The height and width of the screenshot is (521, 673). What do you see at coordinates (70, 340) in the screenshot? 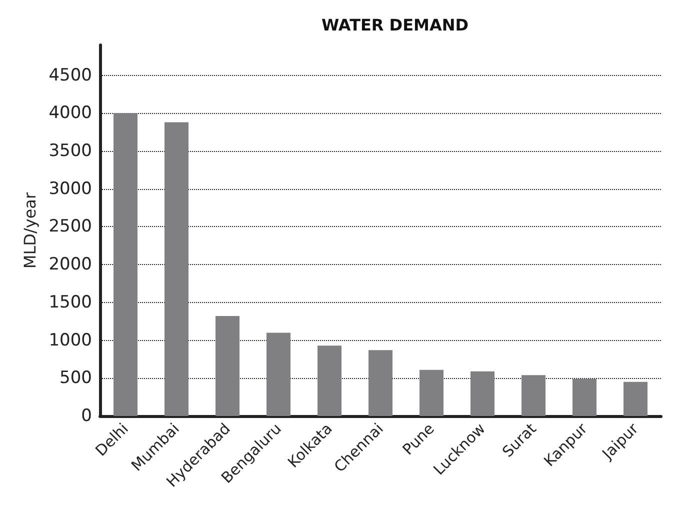
I see `y-tick-label: 1000` at bounding box center [70, 340].